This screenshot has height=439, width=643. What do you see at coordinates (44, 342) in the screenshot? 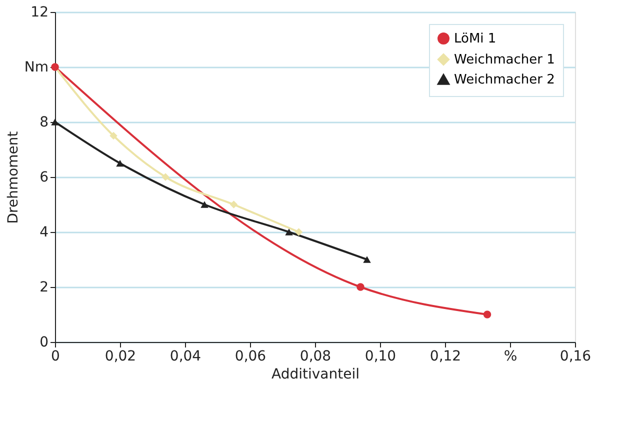
I see `y-tick-label: 0` at bounding box center [44, 342].